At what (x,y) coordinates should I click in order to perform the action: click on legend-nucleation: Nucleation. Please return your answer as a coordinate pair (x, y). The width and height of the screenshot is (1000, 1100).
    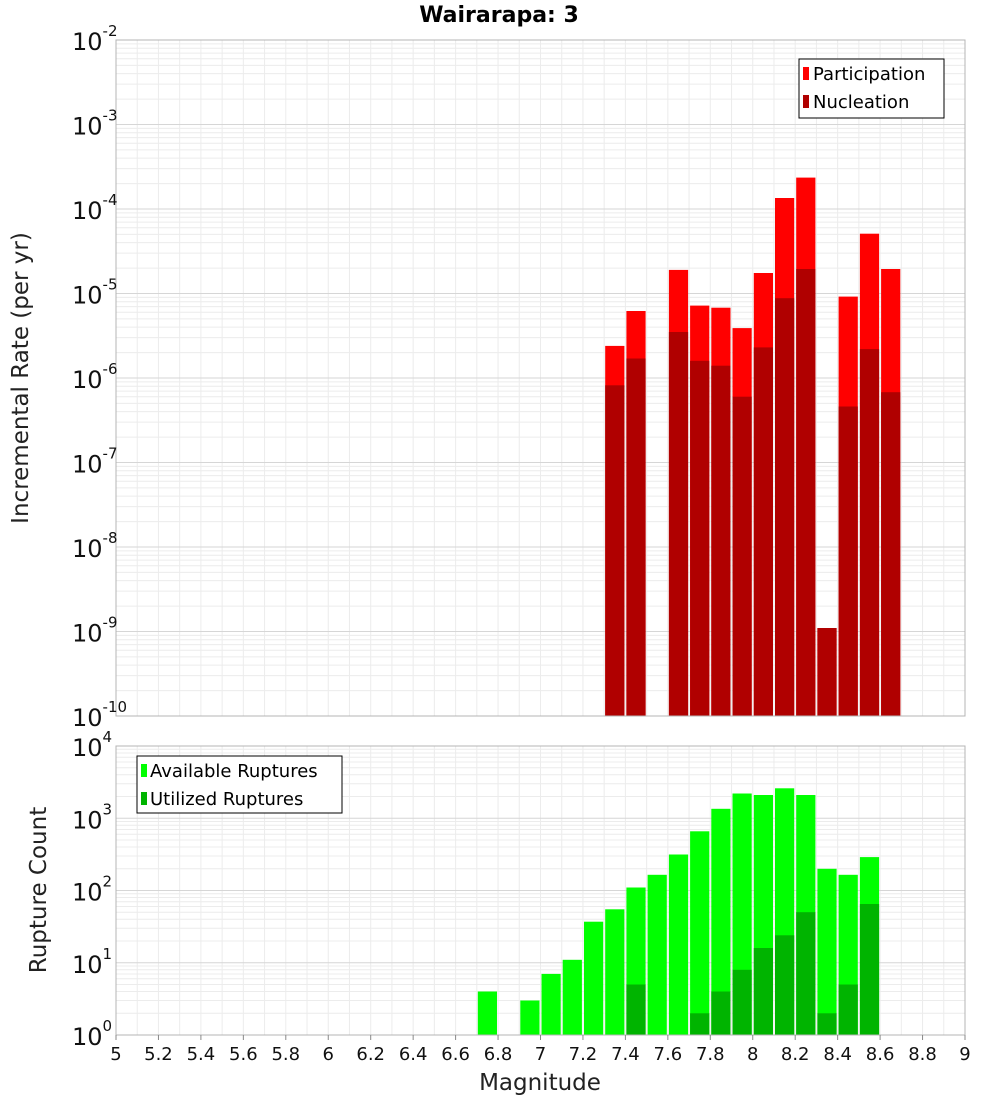
    Looking at the image, I should click on (861, 102).